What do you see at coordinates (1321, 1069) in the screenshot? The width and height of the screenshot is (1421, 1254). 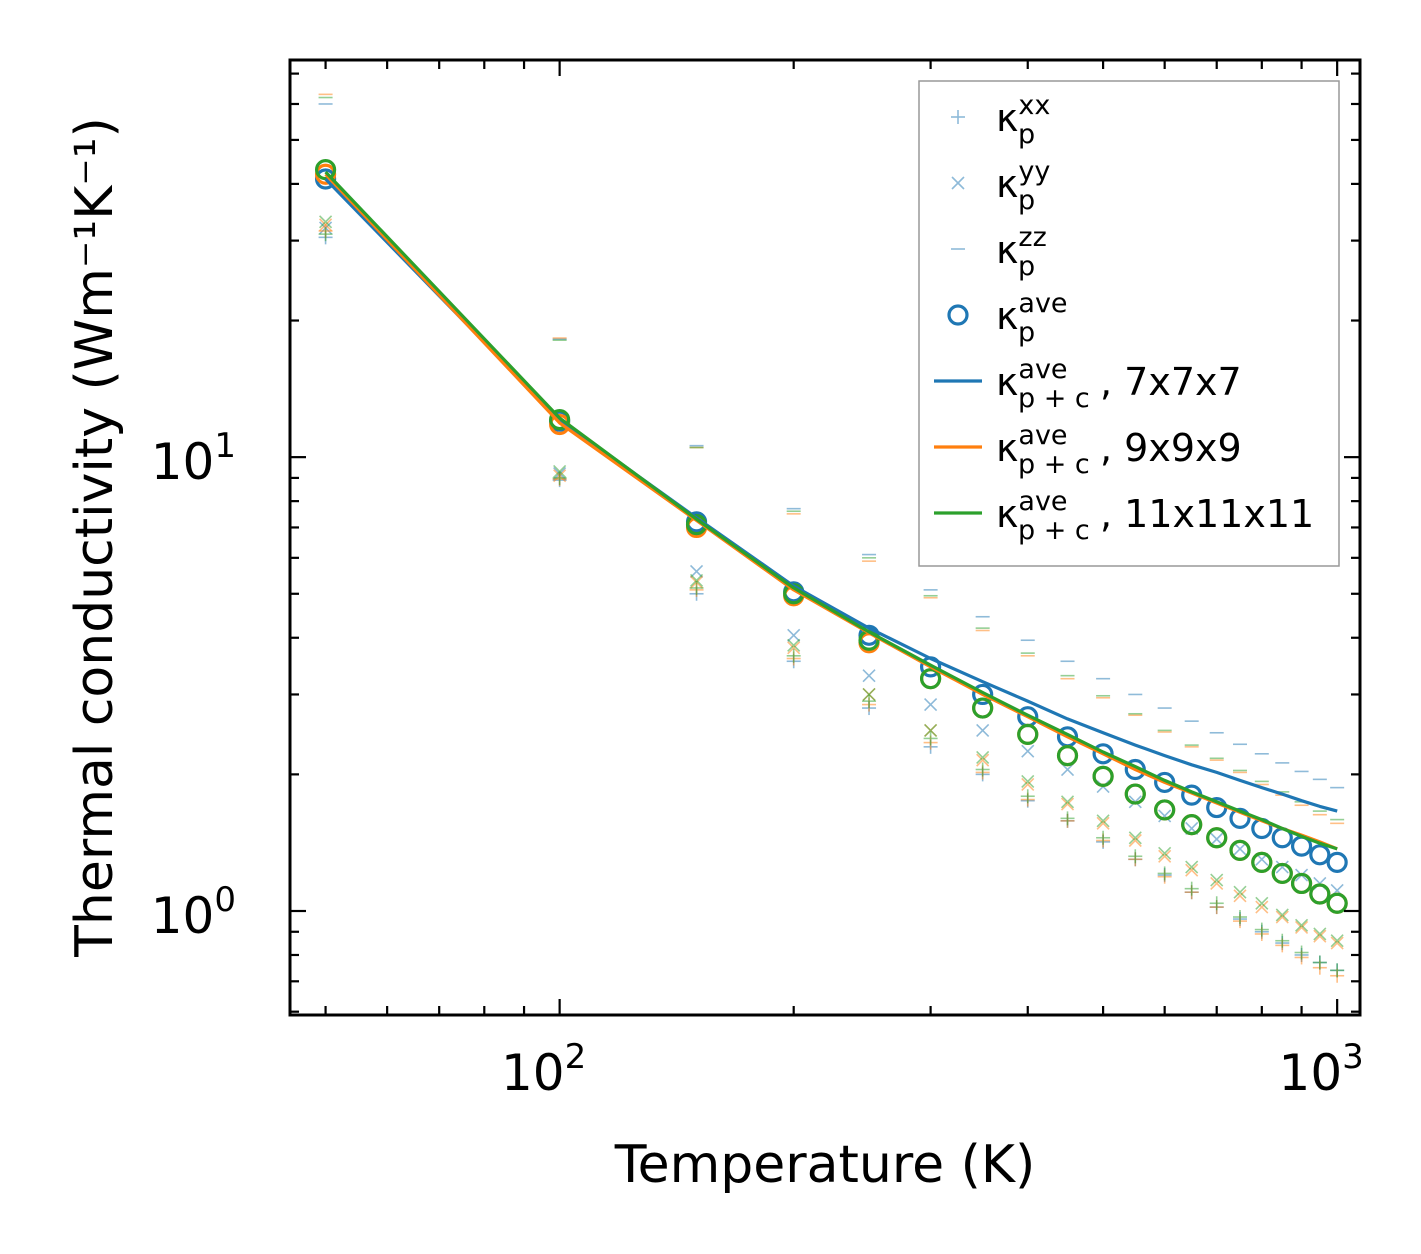 I see `x-tick-label: 103` at bounding box center [1321, 1069].